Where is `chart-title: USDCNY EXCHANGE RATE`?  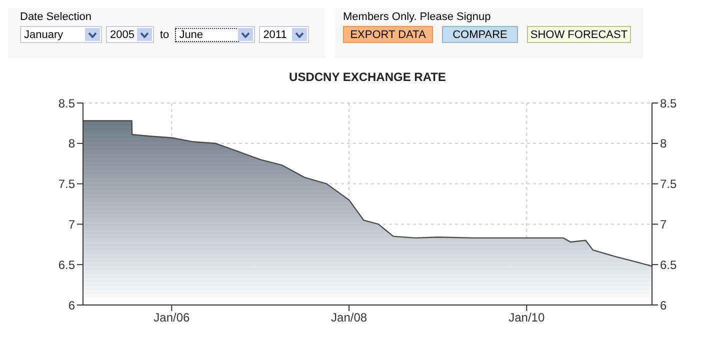
chart-title: USDCNY EXCHANGE RATE is located at coordinates (367, 77).